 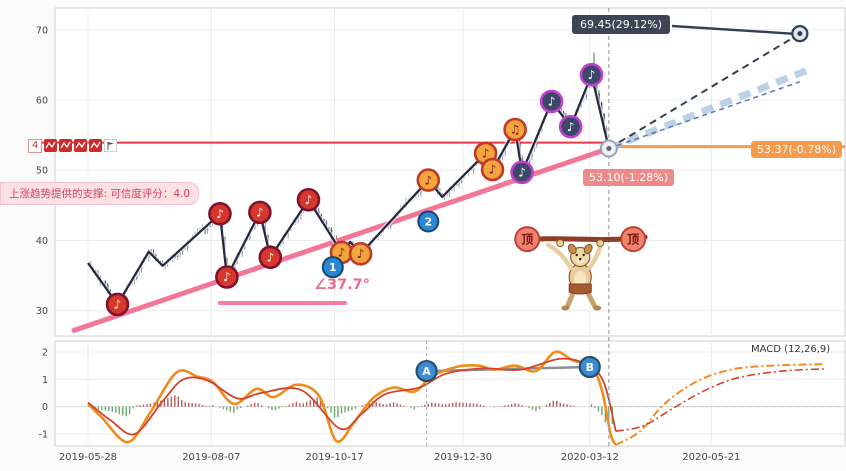 What do you see at coordinates (42, 171) in the screenshot?
I see `price-tick-label: 50` at bounding box center [42, 171].